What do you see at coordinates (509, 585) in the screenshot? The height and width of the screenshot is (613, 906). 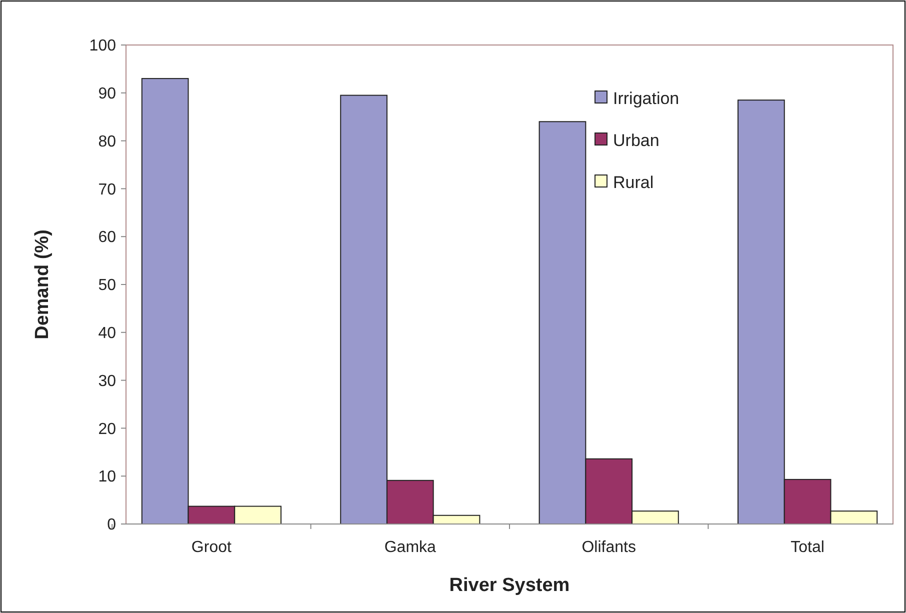 I see `x-axis-title: River System` at bounding box center [509, 585].